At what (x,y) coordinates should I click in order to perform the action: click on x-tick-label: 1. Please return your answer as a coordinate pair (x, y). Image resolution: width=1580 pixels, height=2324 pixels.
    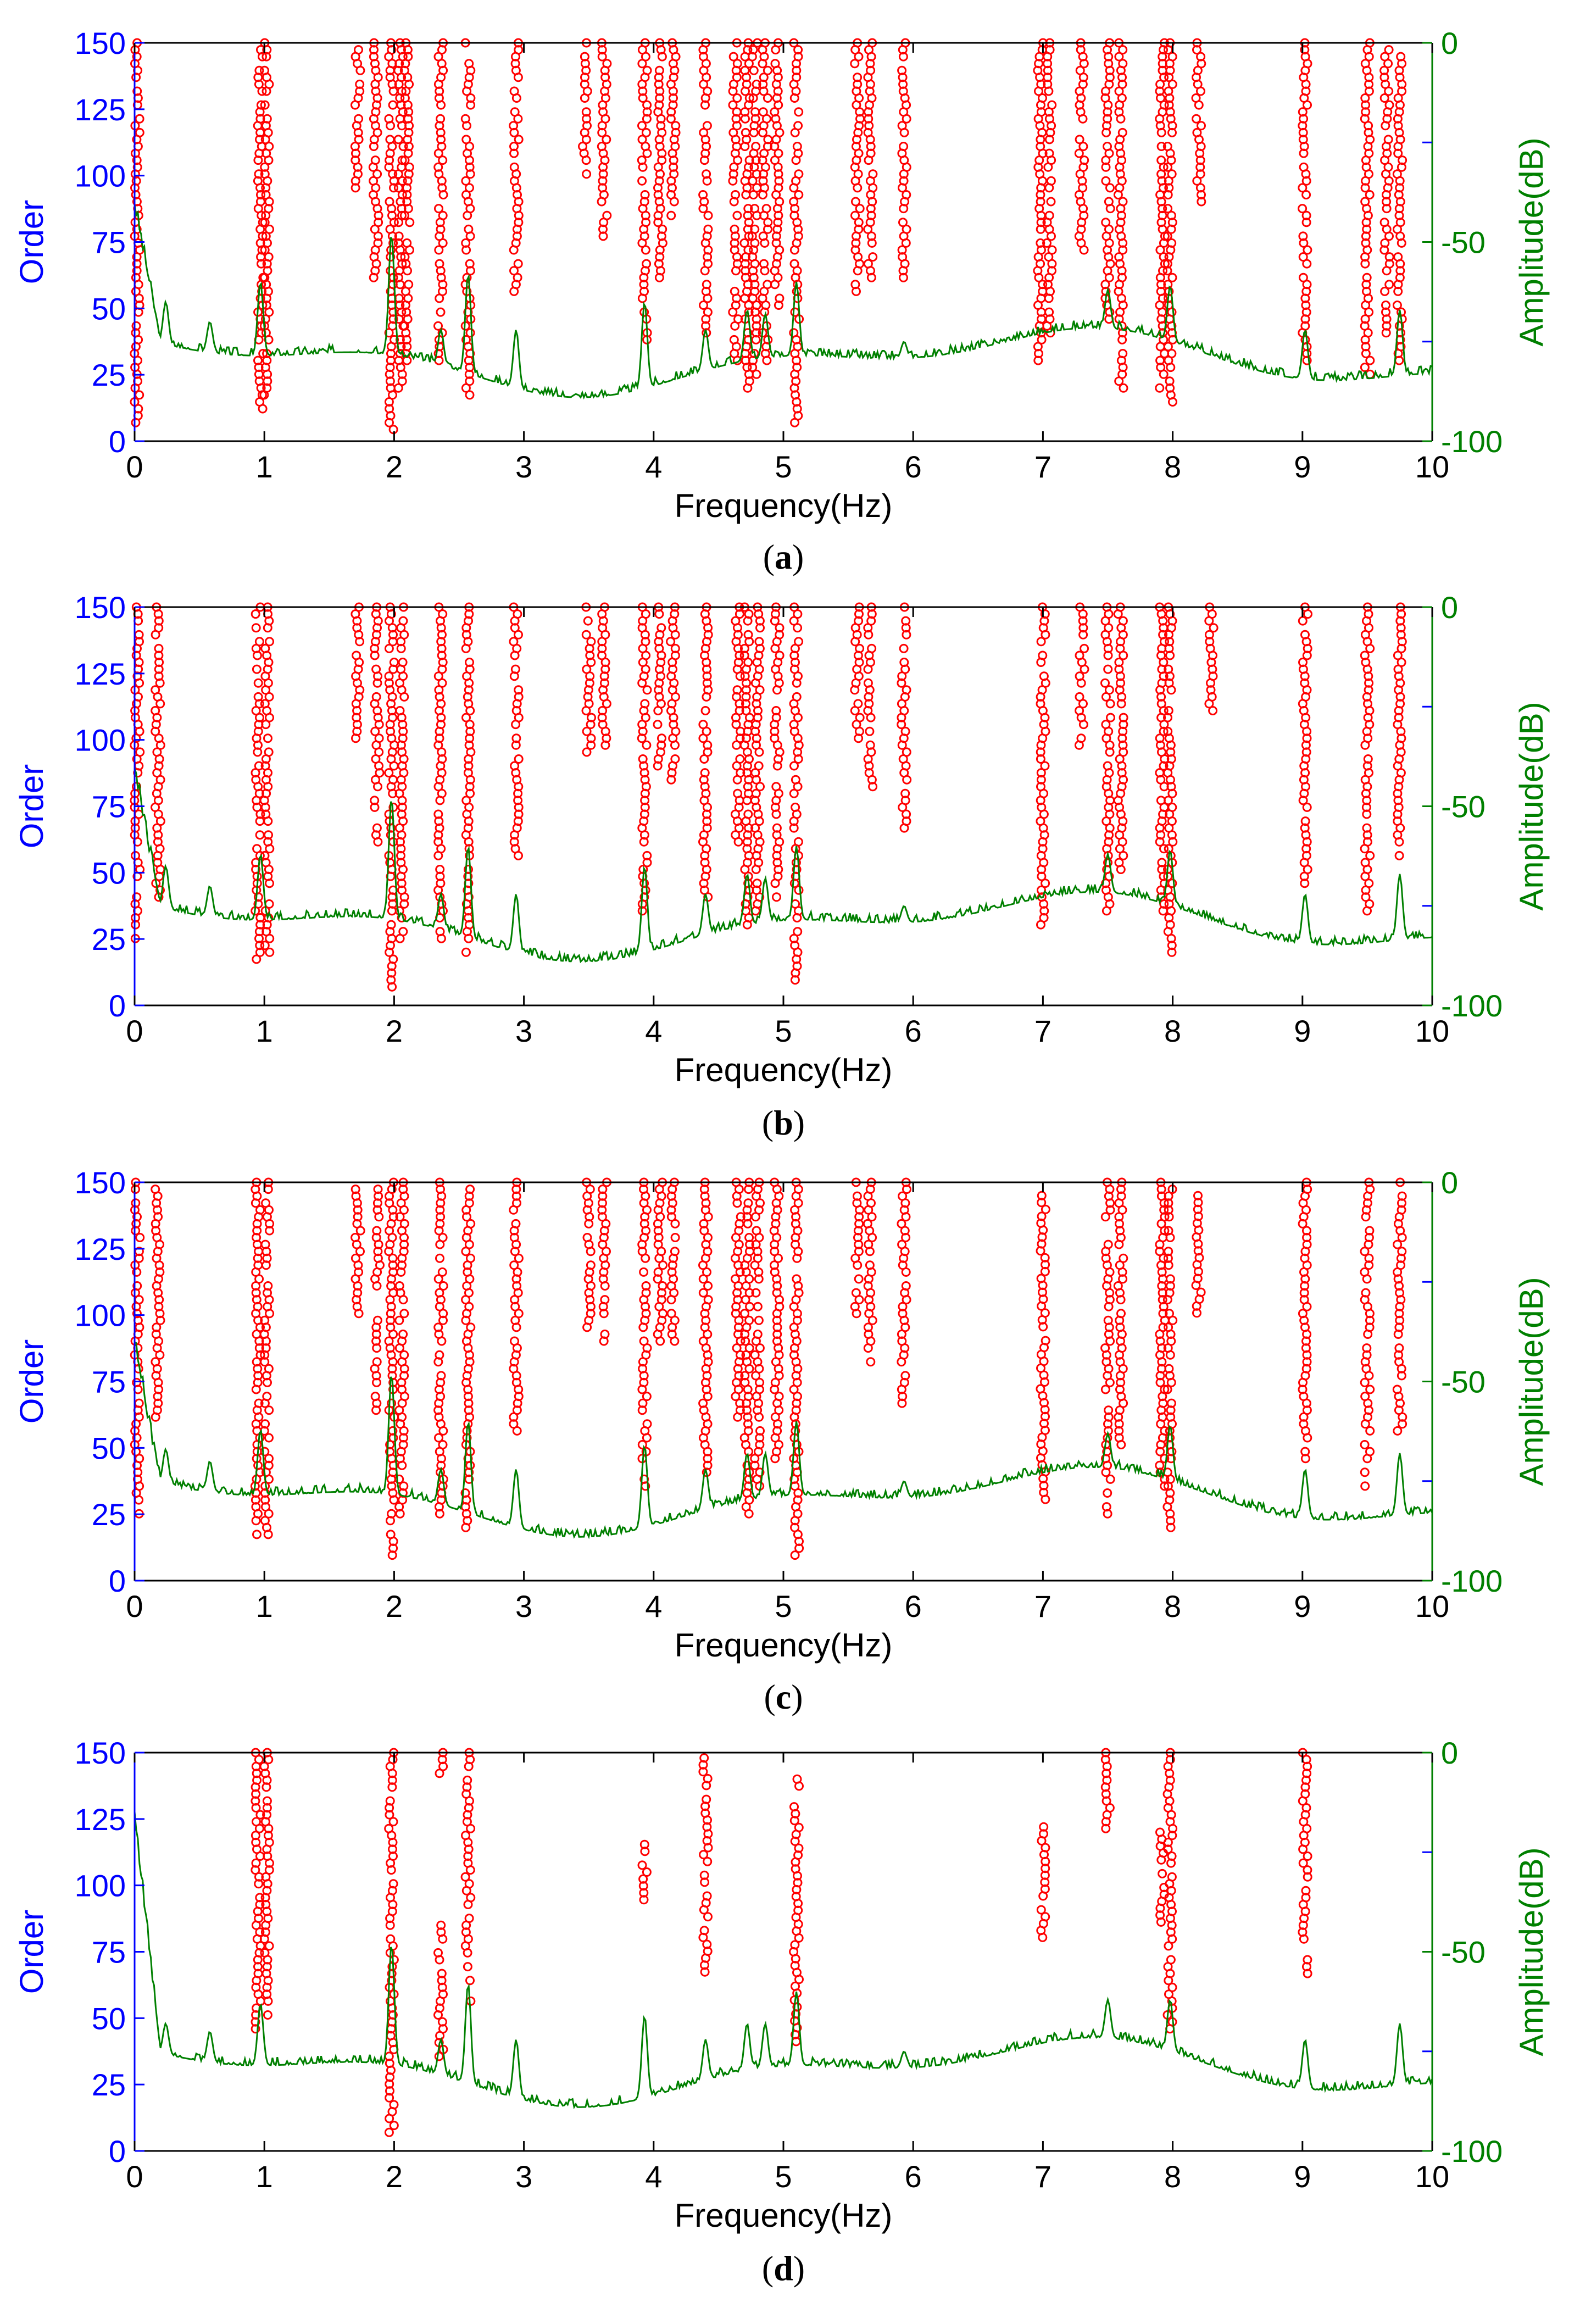
    Looking at the image, I should click on (264, 2176).